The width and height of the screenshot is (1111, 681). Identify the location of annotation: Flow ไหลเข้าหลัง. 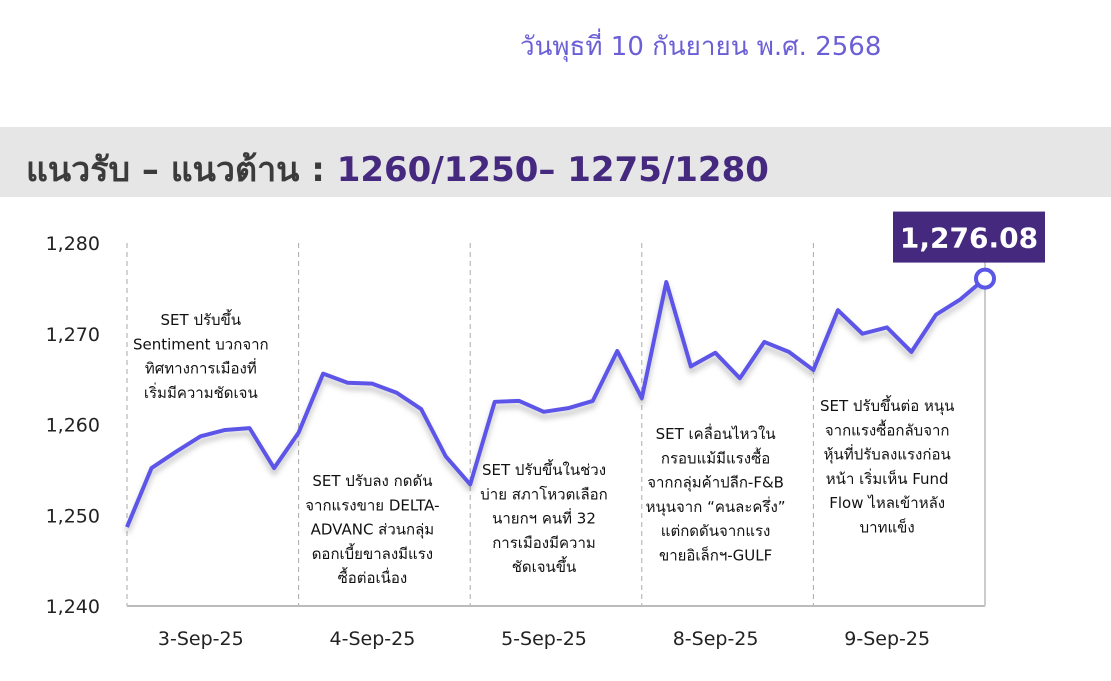
(887, 503).